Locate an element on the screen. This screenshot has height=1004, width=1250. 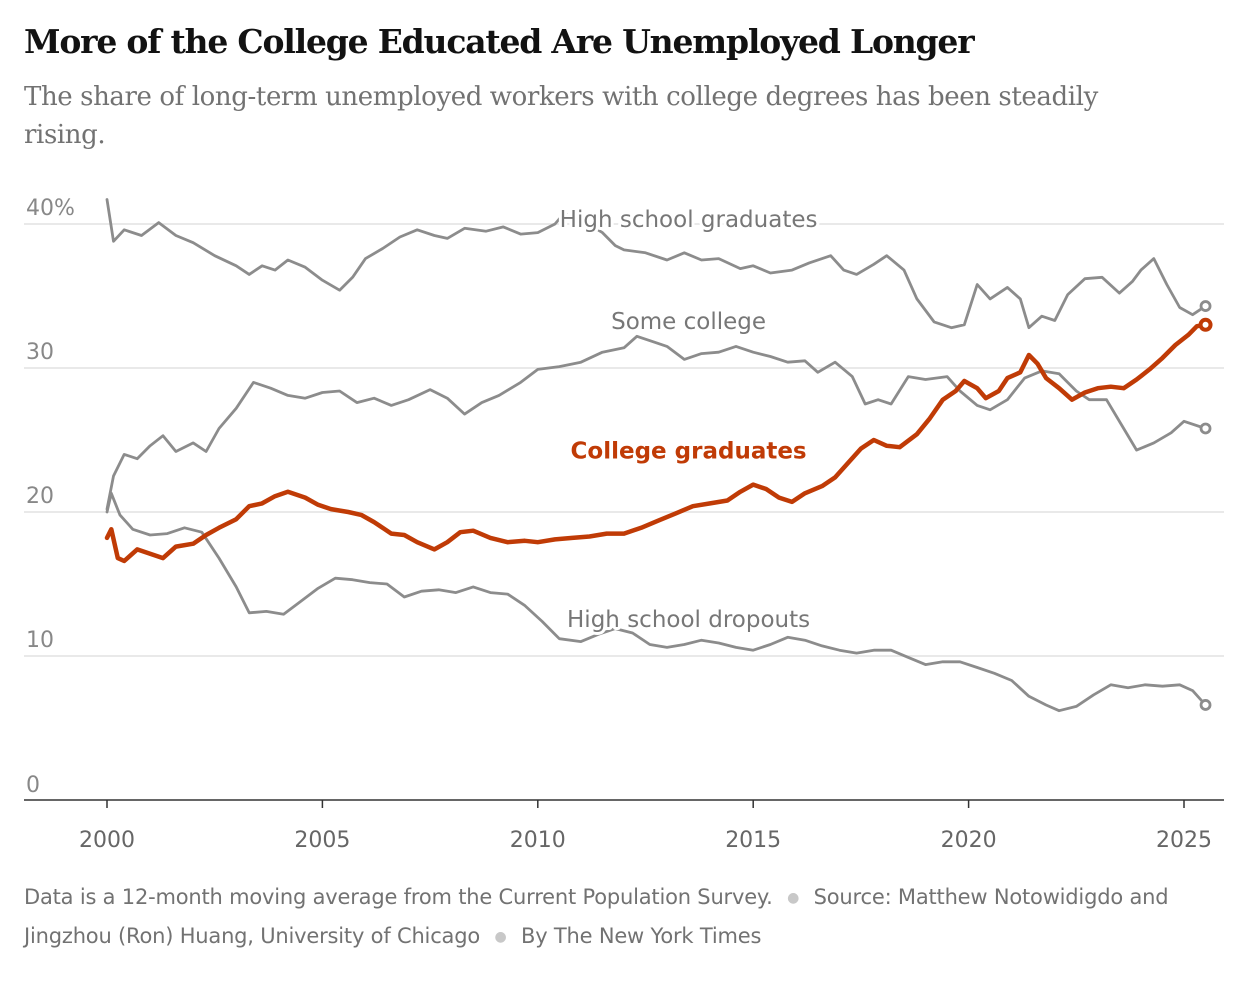
x-tick-label: 2020 is located at coordinates (969, 840).